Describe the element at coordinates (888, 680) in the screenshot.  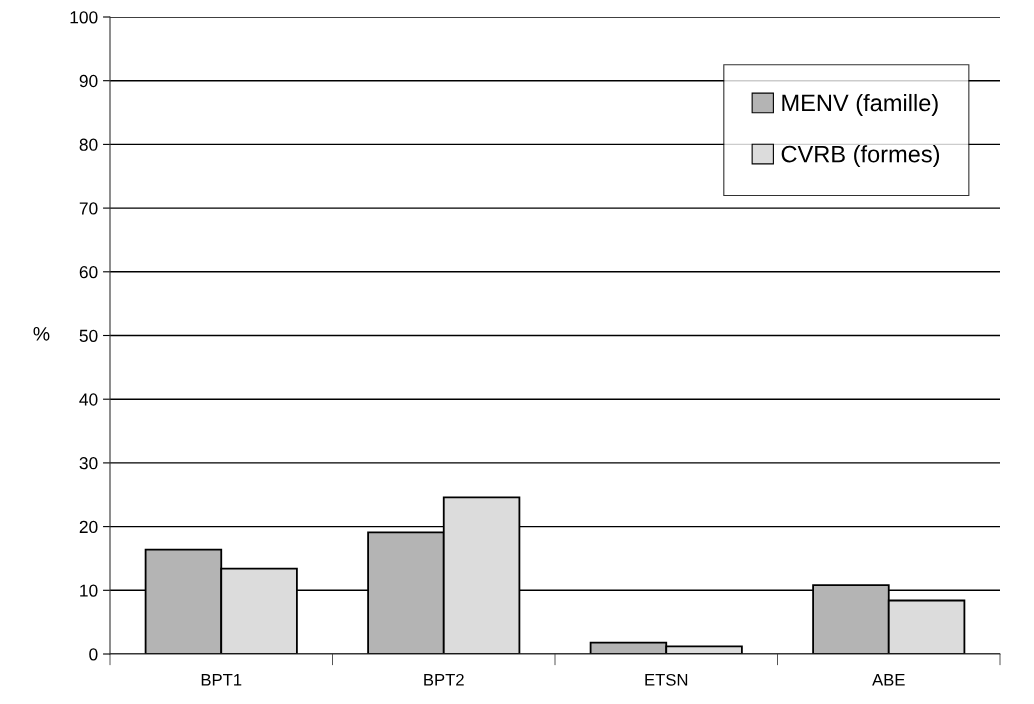
I see `x-tick-label: ABE` at that location.